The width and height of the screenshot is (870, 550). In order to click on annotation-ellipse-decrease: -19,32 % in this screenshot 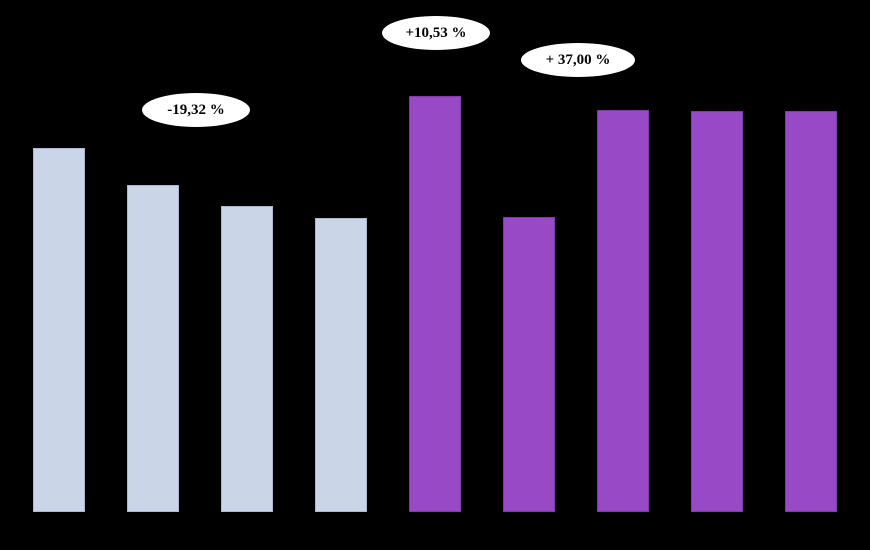, I will do `click(196, 110)`.